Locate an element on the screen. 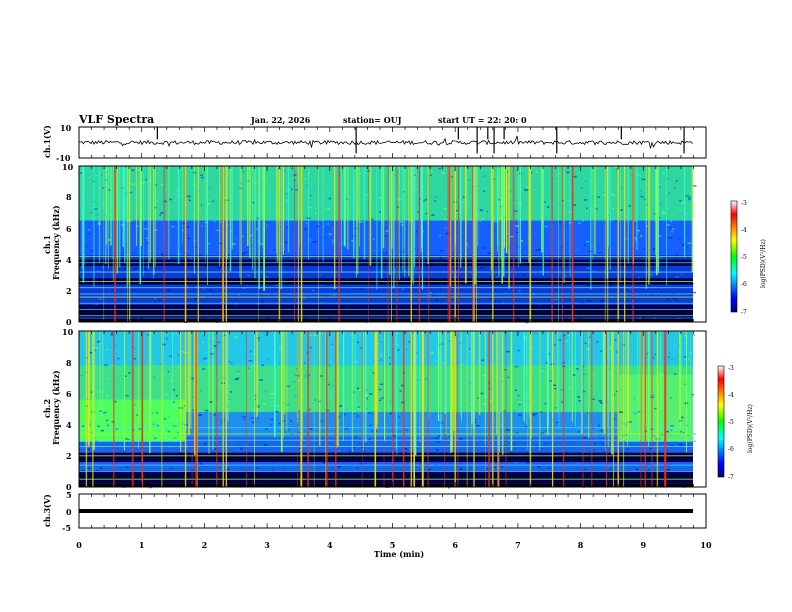  ch1-colorbar-tick-m4: -4 is located at coordinates (744, 230).